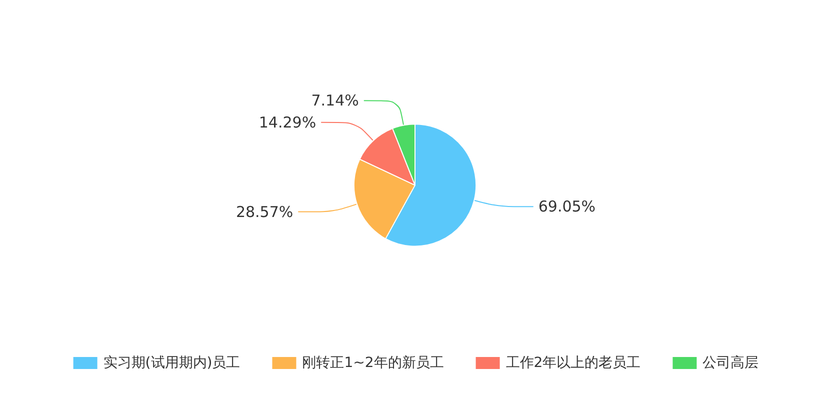 The width and height of the screenshot is (830, 394). I want to click on legend-label: 刚转正1~2年的新员工, so click(373, 363).